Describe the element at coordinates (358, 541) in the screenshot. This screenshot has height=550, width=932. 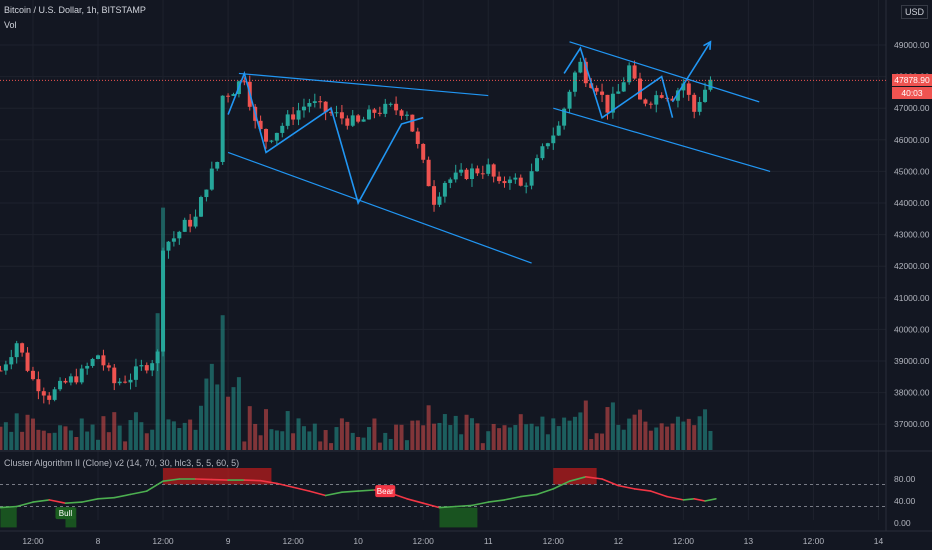
I see `time-tick-label: 10` at that location.